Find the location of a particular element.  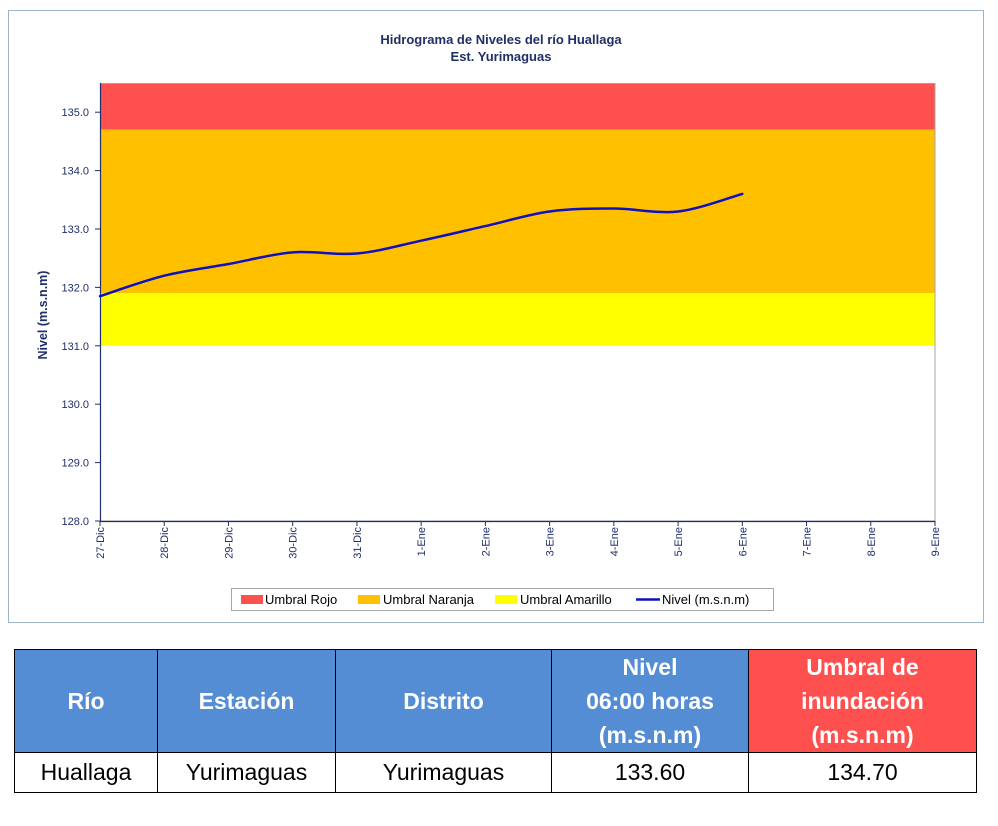

chart-title: Hidrograma de Niveles del río Huallaga is located at coordinates (501, 39).